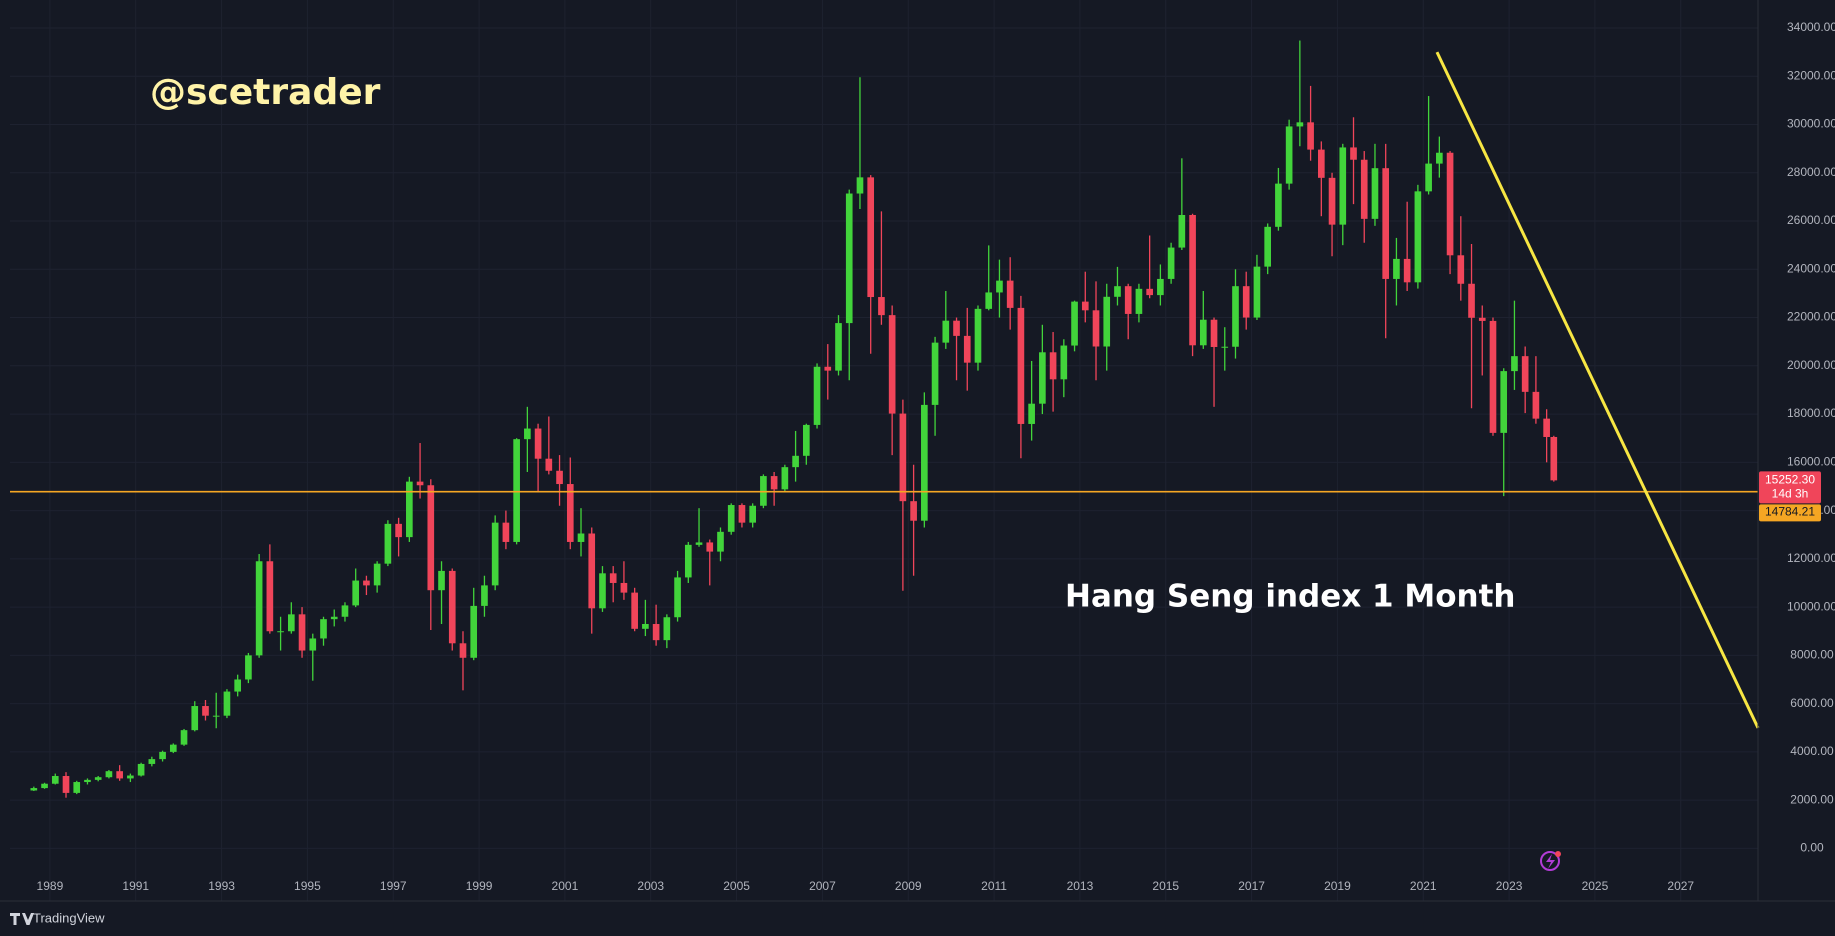 The image size is (1835, 936). Describe the element at coordinates (1790, 494) in the screenshot. I see `bar-countdown: 14d 3h` at that location.